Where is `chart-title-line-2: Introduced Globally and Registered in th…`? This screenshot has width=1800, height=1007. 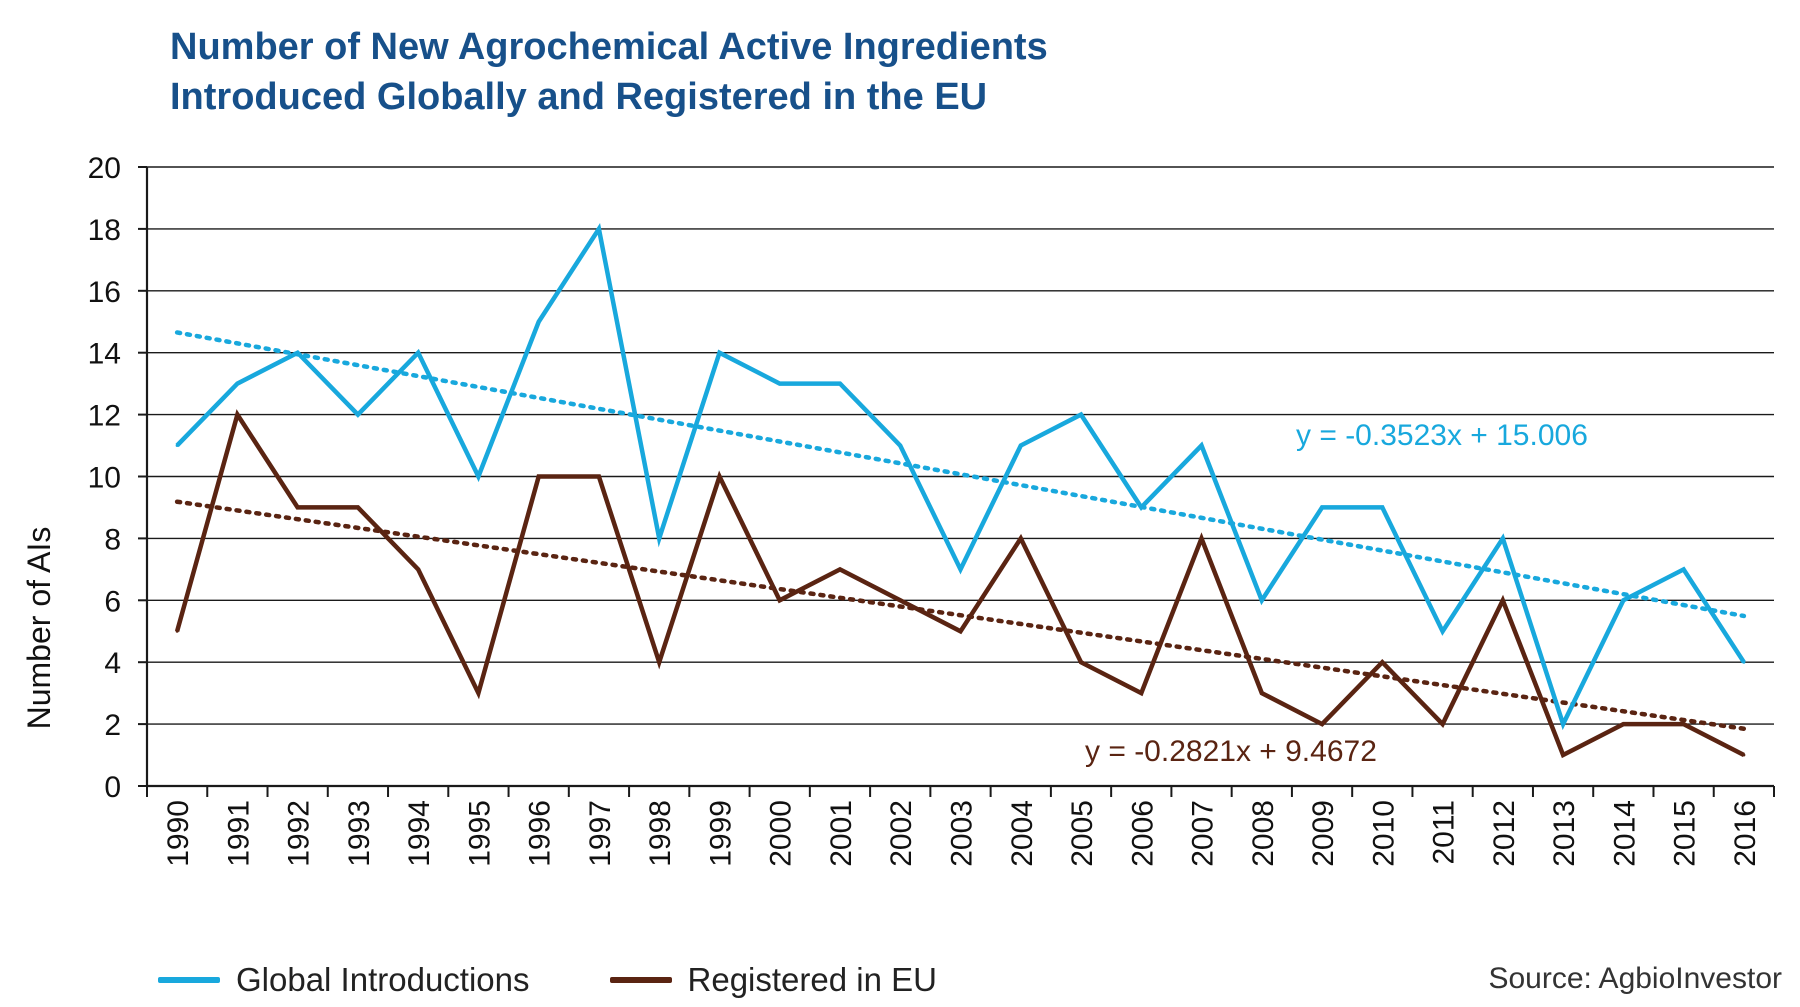
chart-title-line-2: Introduced Globally and Registered in th… is located at coordinates (579, 97).